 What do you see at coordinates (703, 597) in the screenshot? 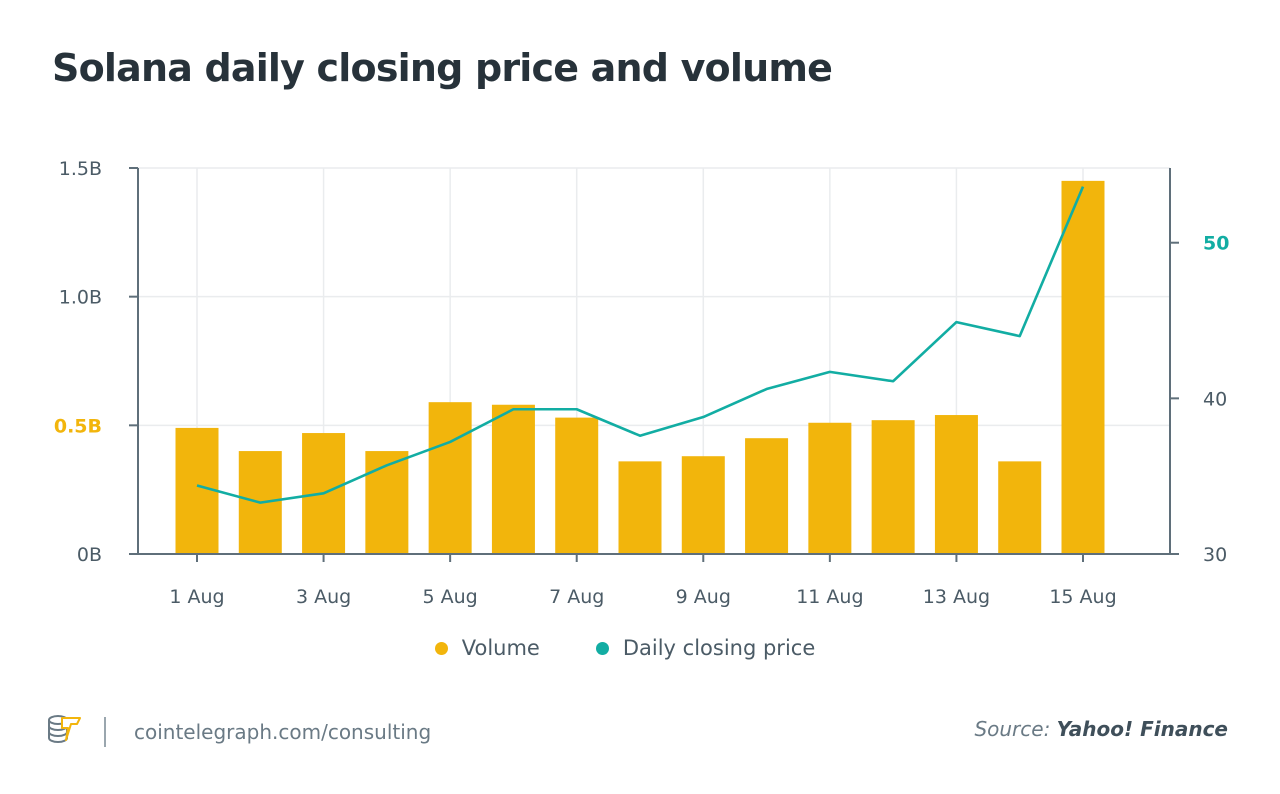
I see `x-tick-label: 9 Aug` at bounding box center [703, 597].